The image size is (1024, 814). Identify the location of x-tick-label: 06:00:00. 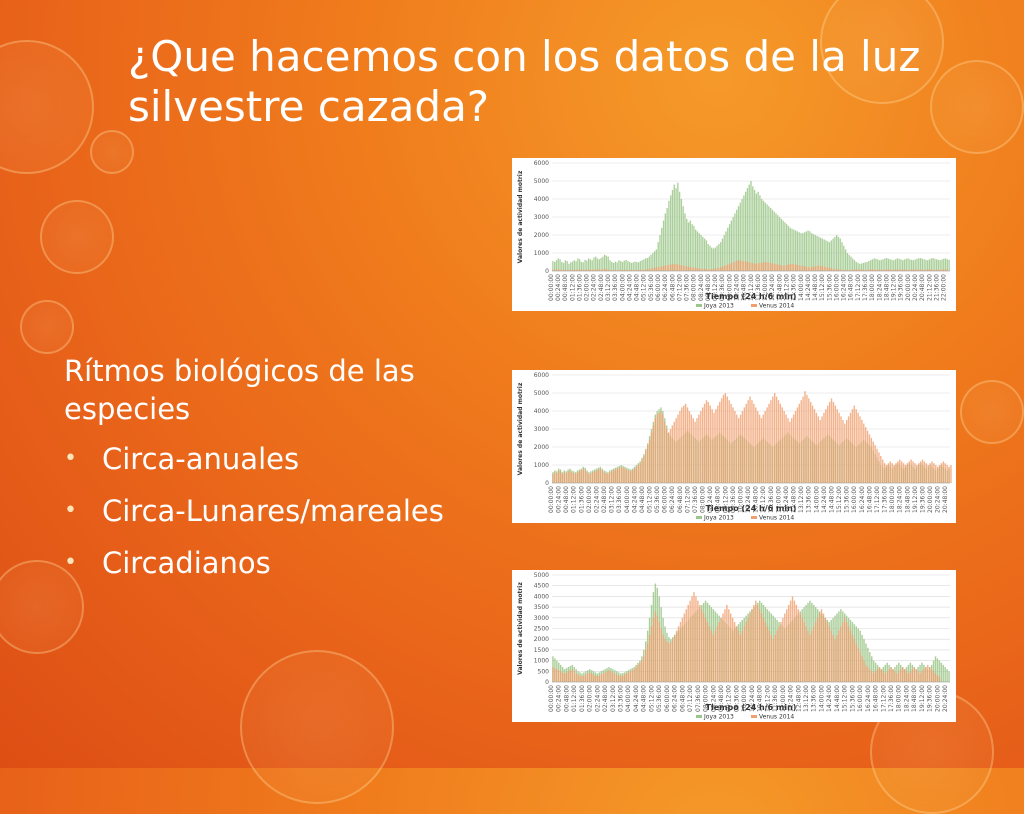
(665, 499).